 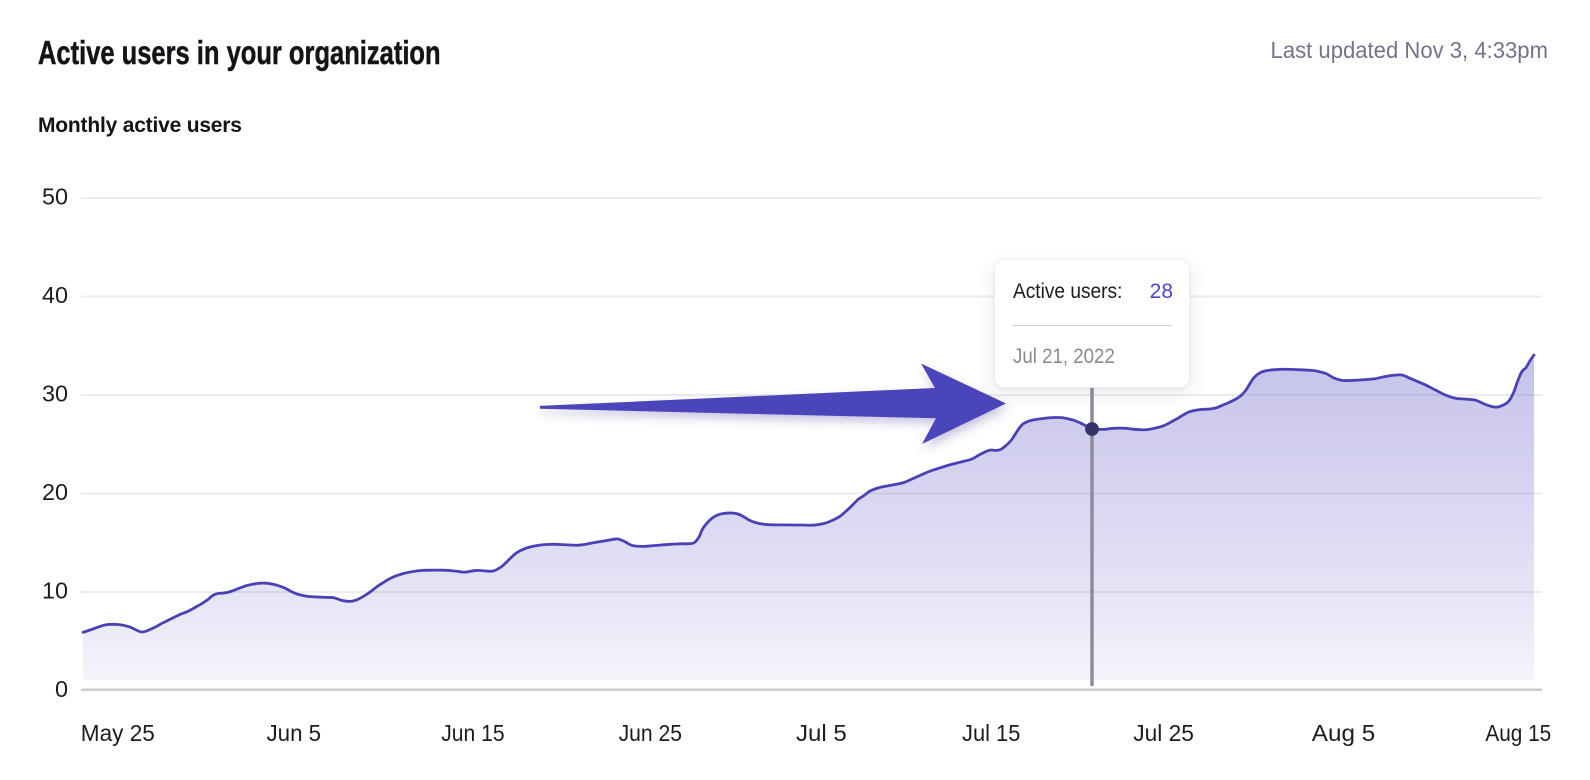 What do you see at coordinates (61, 689) in the screenshot?
I see `svg-text: 0` at bounding box center [61, 689].